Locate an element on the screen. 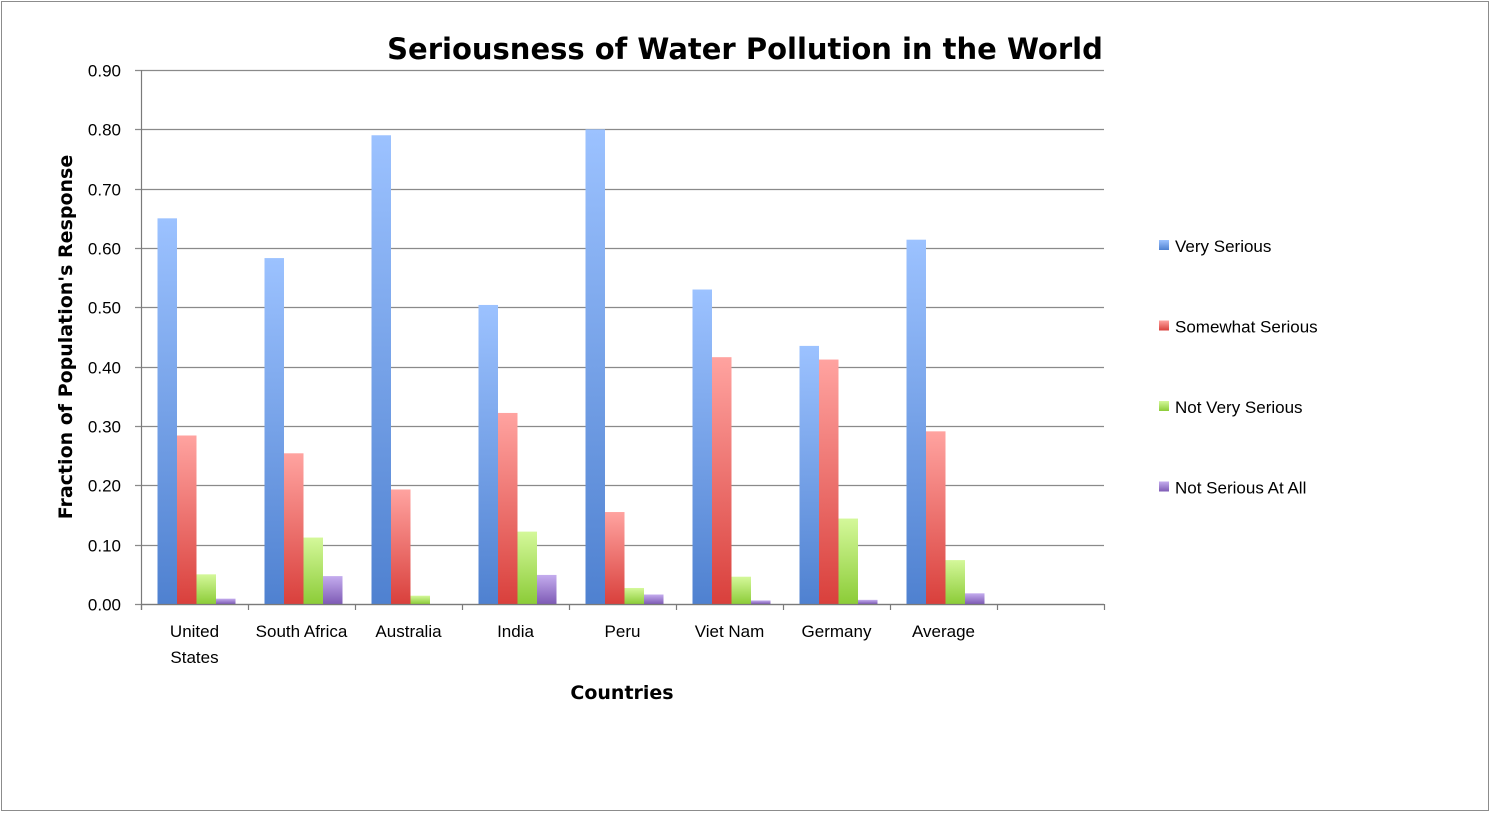 Image resolution: width=1492 pixels, height=814 pixels. x-tick-label: Australia is located at coordinates (408, 631).